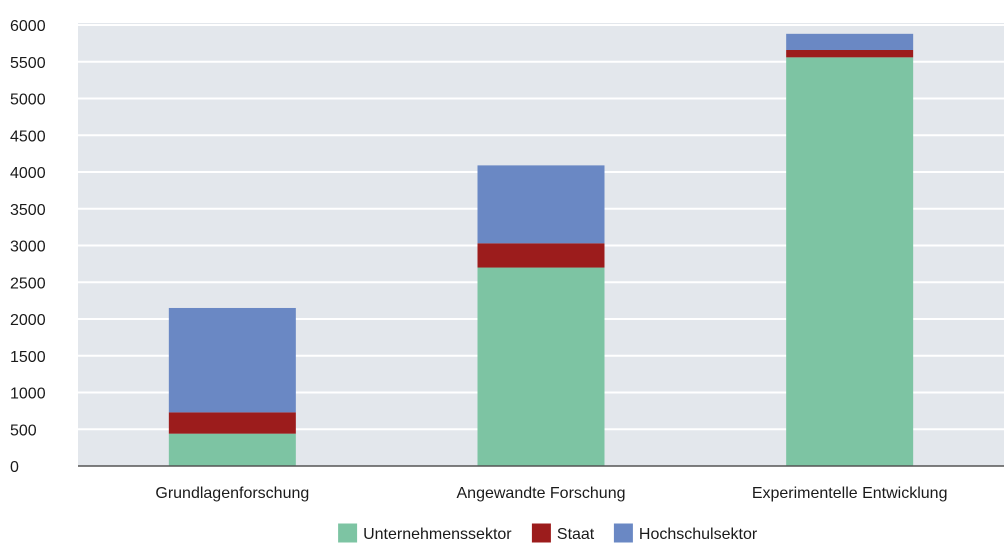 The height and width of the screenshot is (555, 1004). Describe the element at coordinates (28, 210) in the screenshot. I see `y-tick-label: 3500` at that location.